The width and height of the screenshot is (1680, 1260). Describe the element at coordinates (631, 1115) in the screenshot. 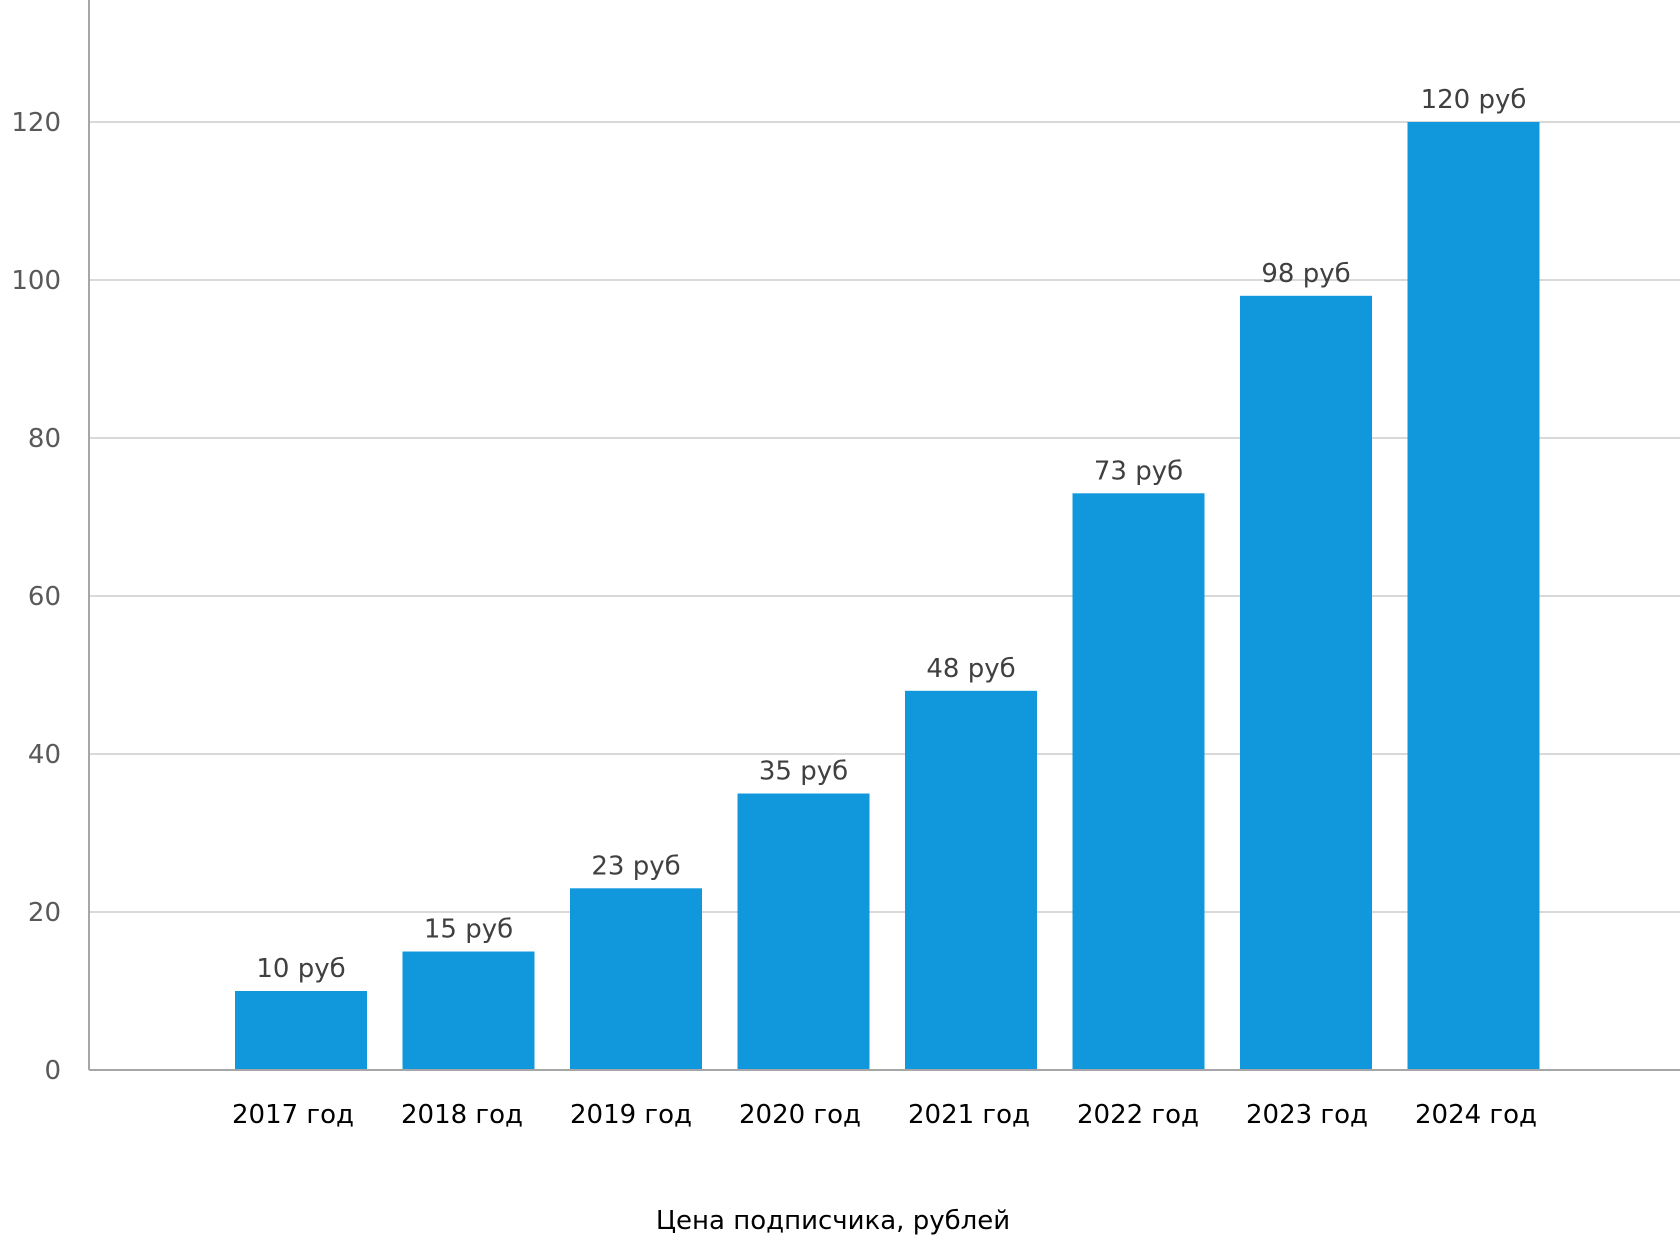

I see `category-label: 2019 год` at that location.